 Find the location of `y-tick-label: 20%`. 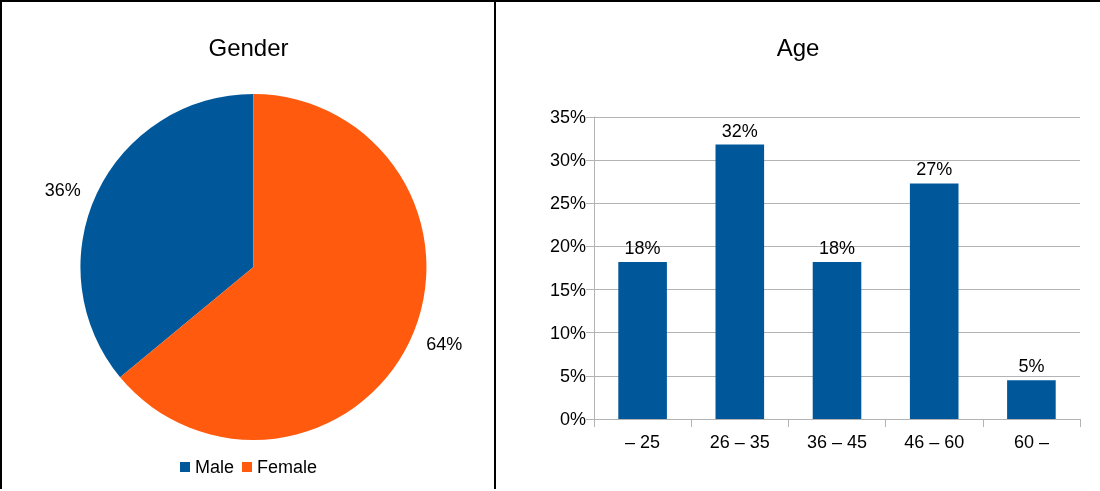

y-tick-label: 20% is located at coordinates (567, 246).